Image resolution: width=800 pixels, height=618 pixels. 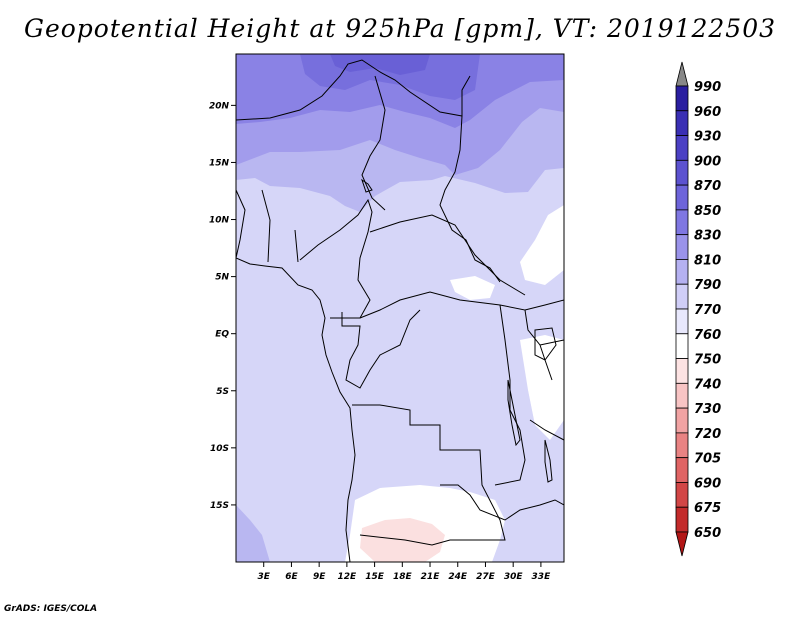 What do you see at coordinates (264, 577) in the screenshot?
I see `lon-tick-label: 3E` at bounding box center [264, 577].